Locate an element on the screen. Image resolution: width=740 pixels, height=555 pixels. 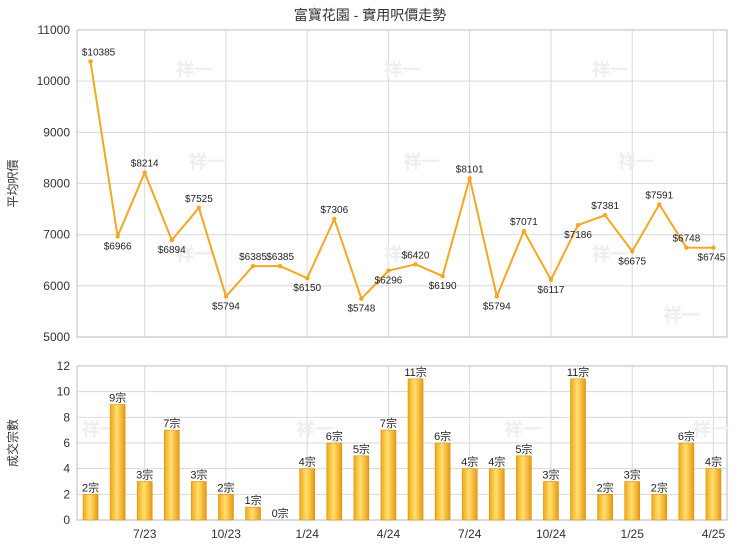
line-y-tick-label: 11000 is located at coordinates (54, 30).